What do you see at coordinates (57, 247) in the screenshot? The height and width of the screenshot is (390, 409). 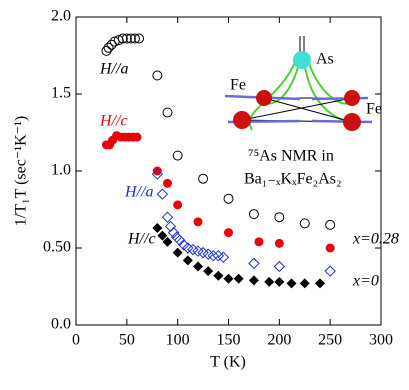 I see `y-tick-label: 0.50` at bounding box center [57, 247].